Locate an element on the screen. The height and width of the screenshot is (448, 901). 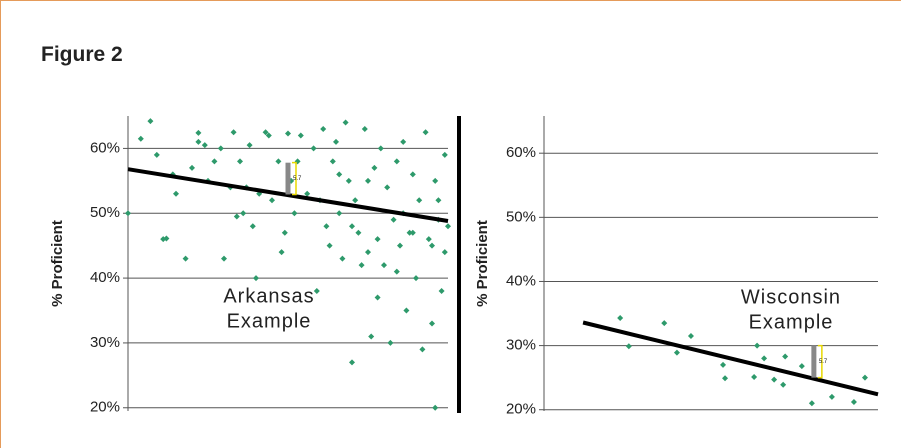
trend-line is located at coordinates (288, 195).